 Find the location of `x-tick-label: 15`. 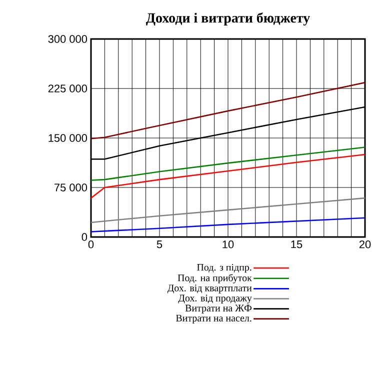

x-tick-label: 15 is located at coordinates (296, 244).